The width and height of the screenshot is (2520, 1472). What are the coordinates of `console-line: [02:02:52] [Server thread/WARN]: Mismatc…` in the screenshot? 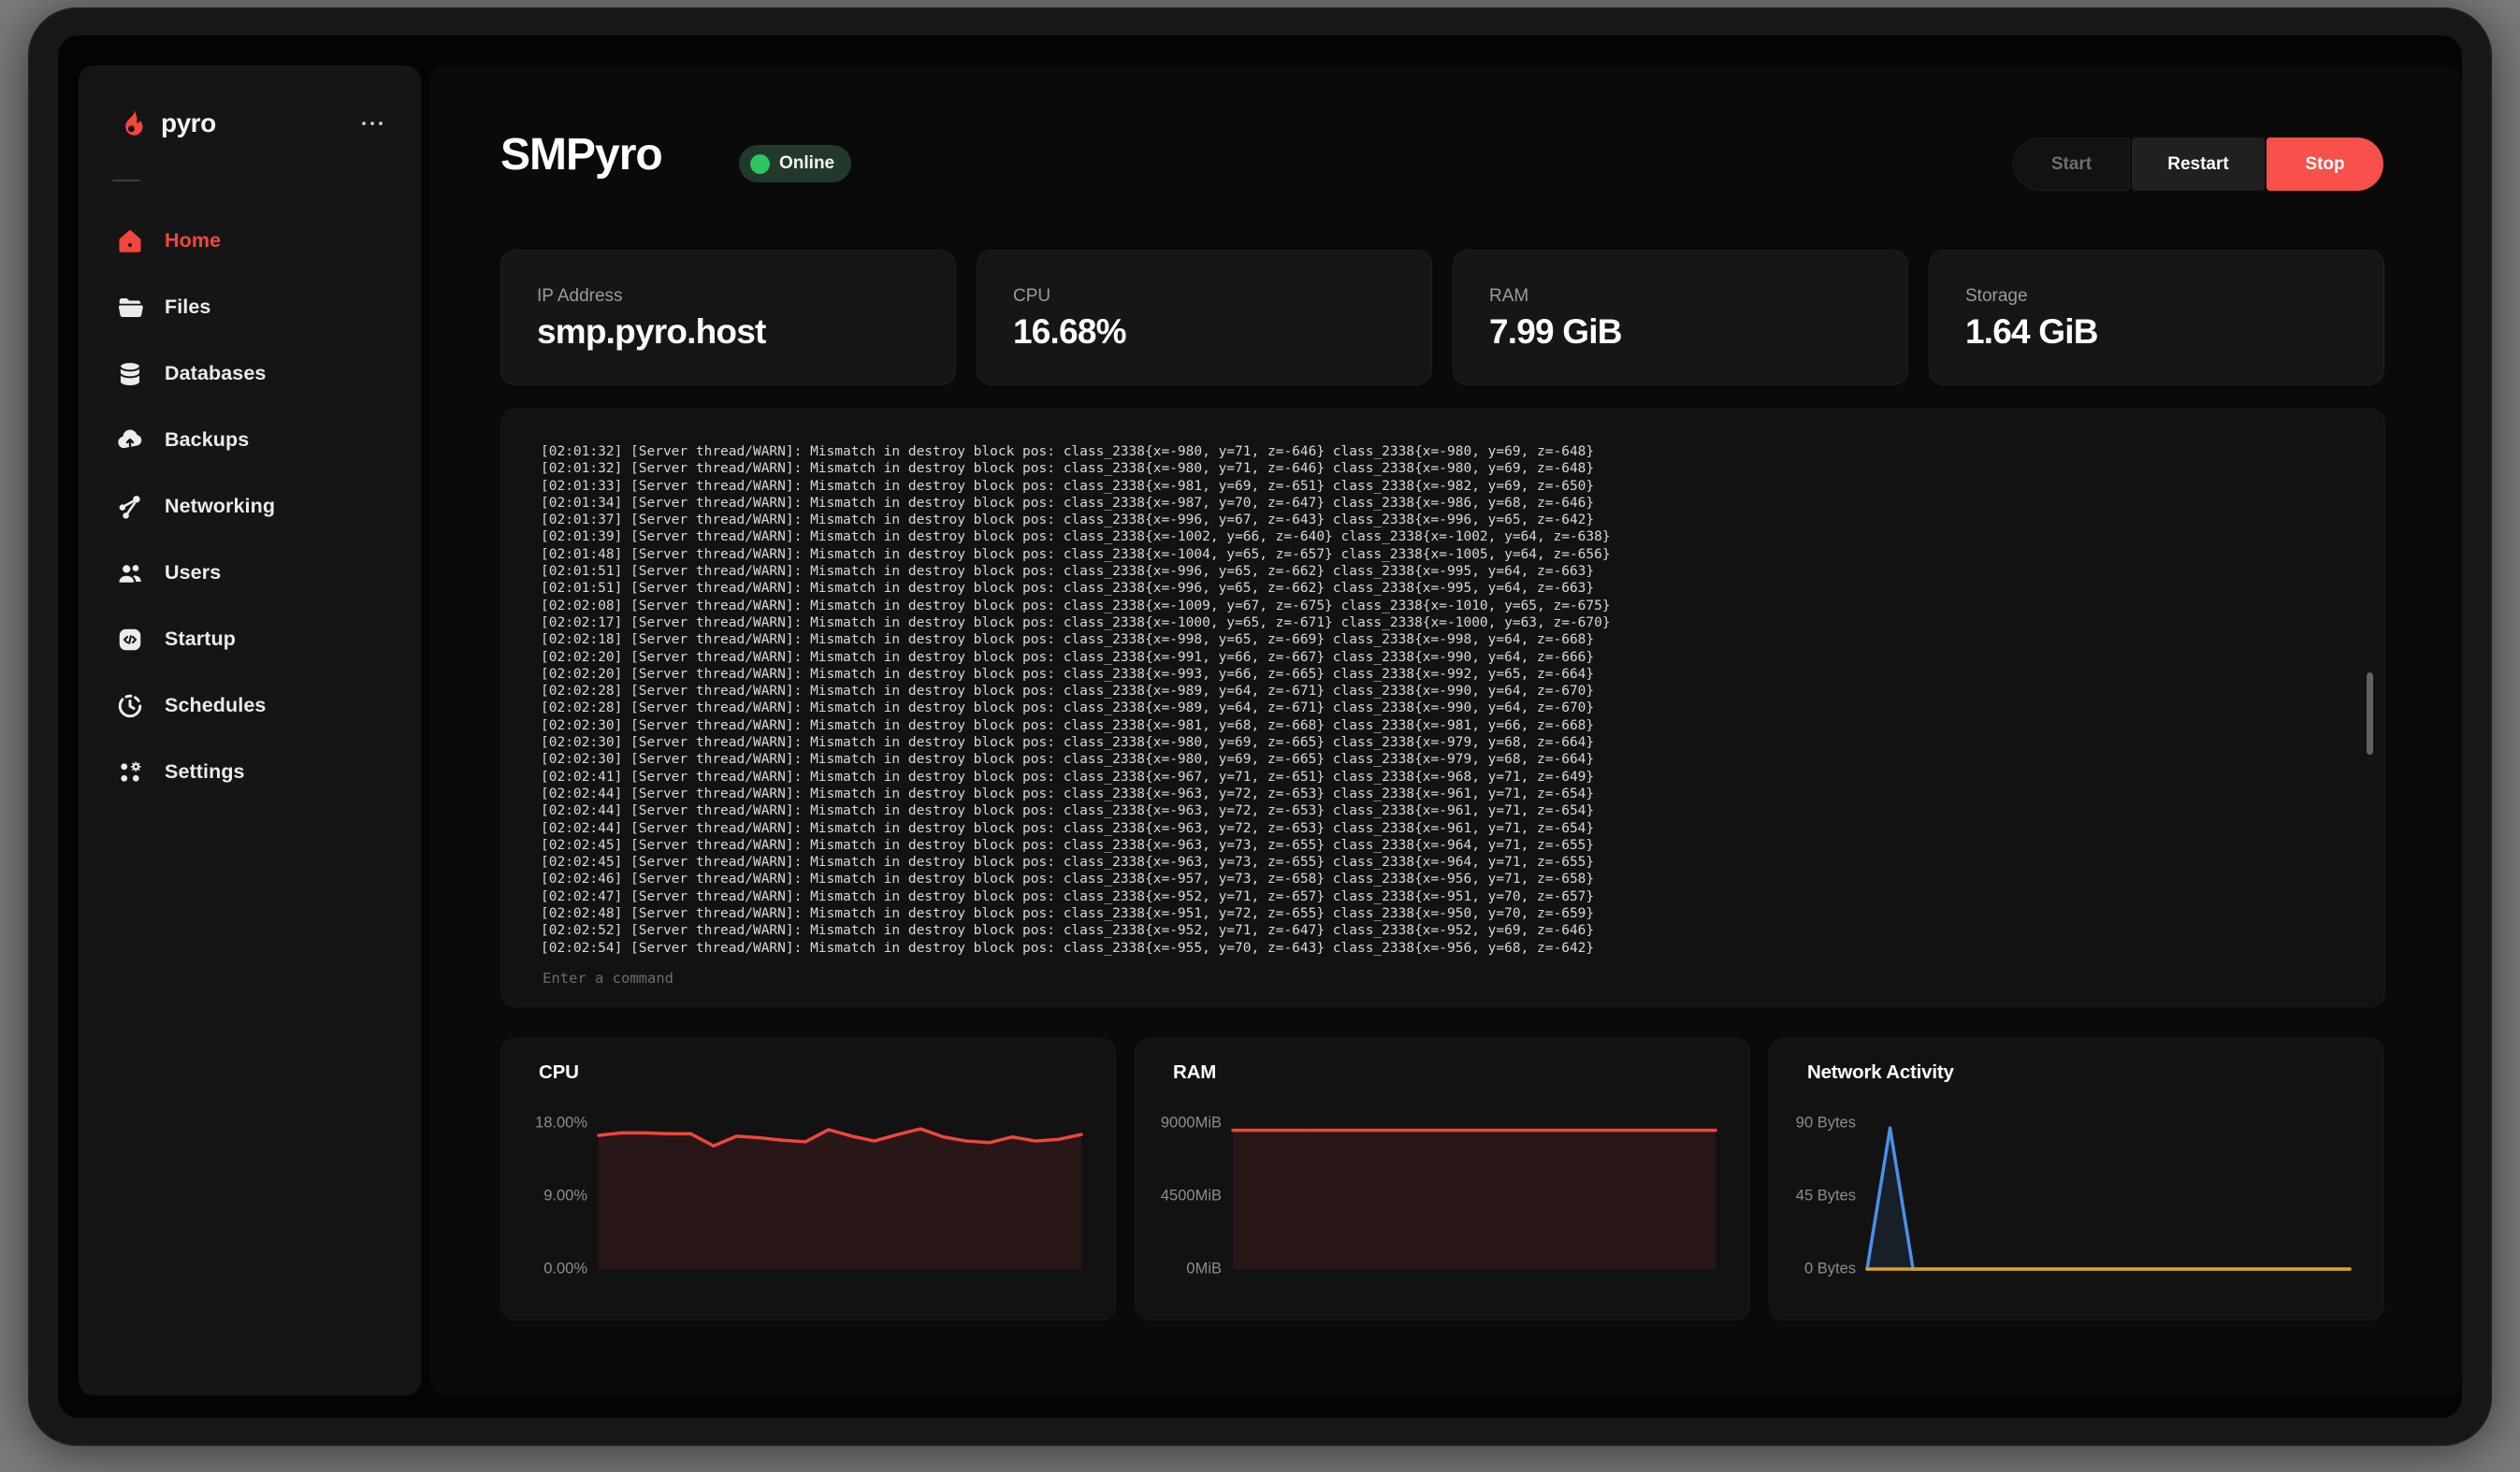 It's located at (1068, 931).